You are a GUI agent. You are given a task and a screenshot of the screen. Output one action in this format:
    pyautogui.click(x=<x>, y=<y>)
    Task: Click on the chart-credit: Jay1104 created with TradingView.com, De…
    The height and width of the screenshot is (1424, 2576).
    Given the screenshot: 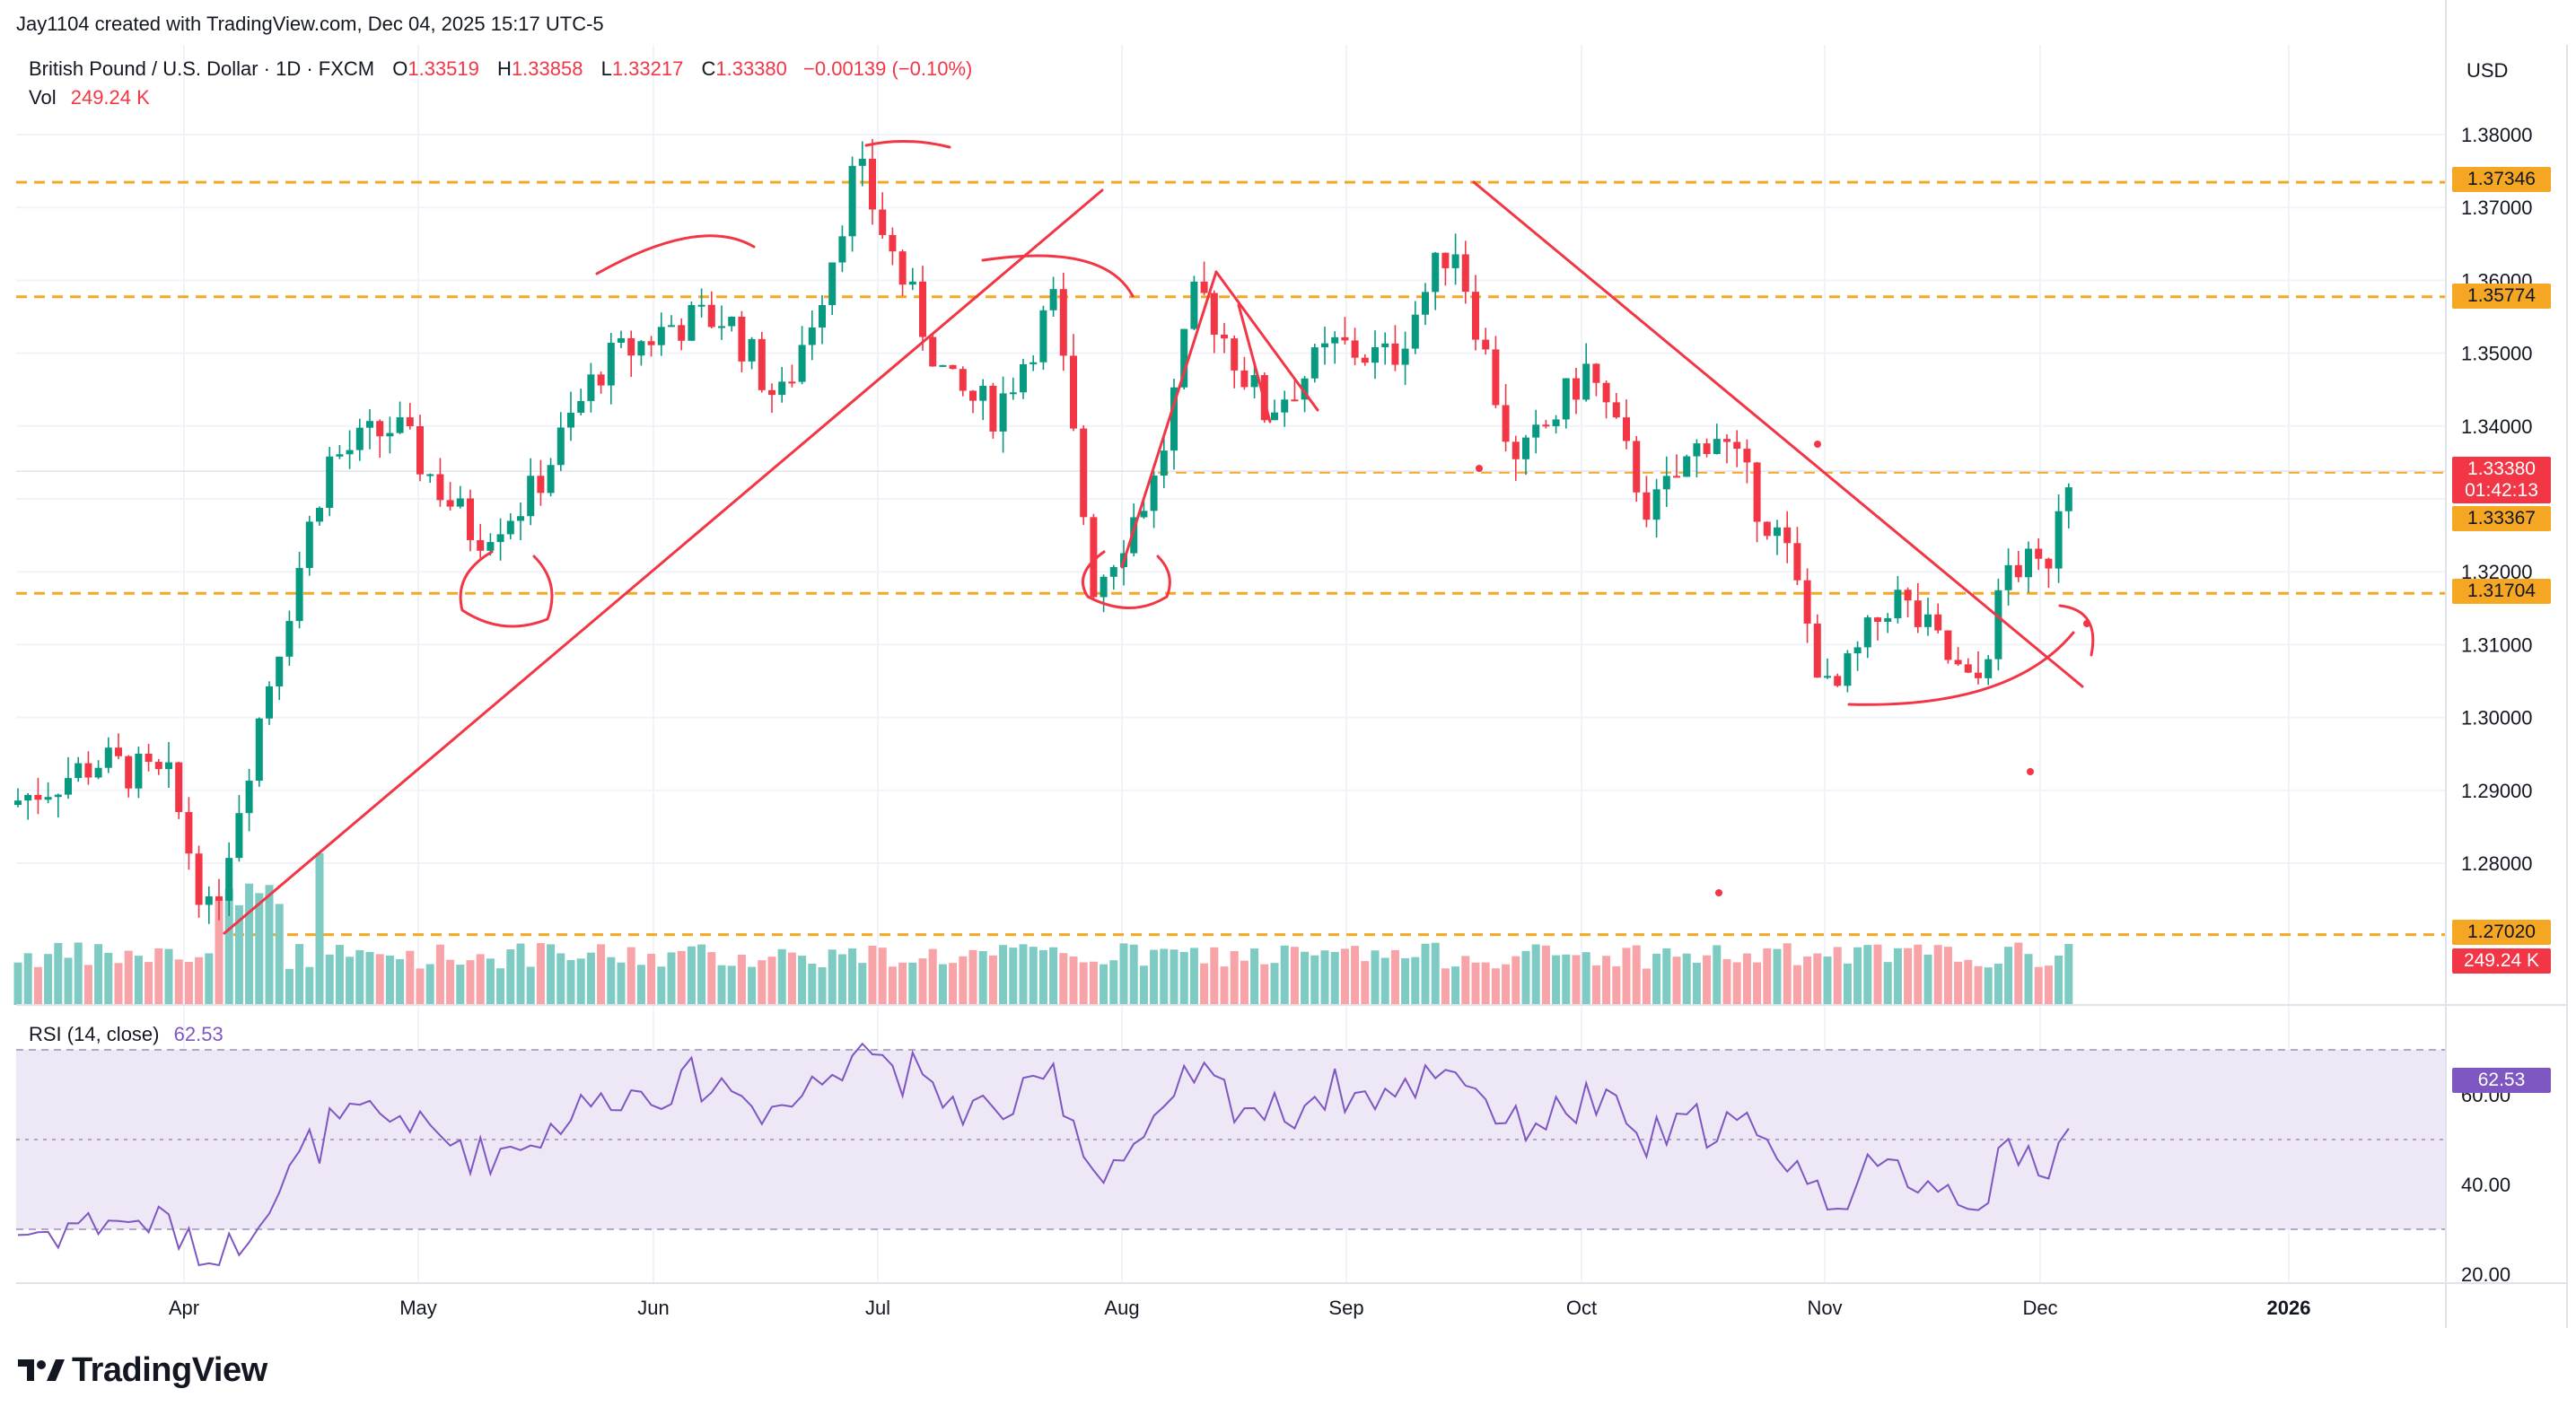 What is the action you would take?
    pyautogui.click(x=310, y=24)
    